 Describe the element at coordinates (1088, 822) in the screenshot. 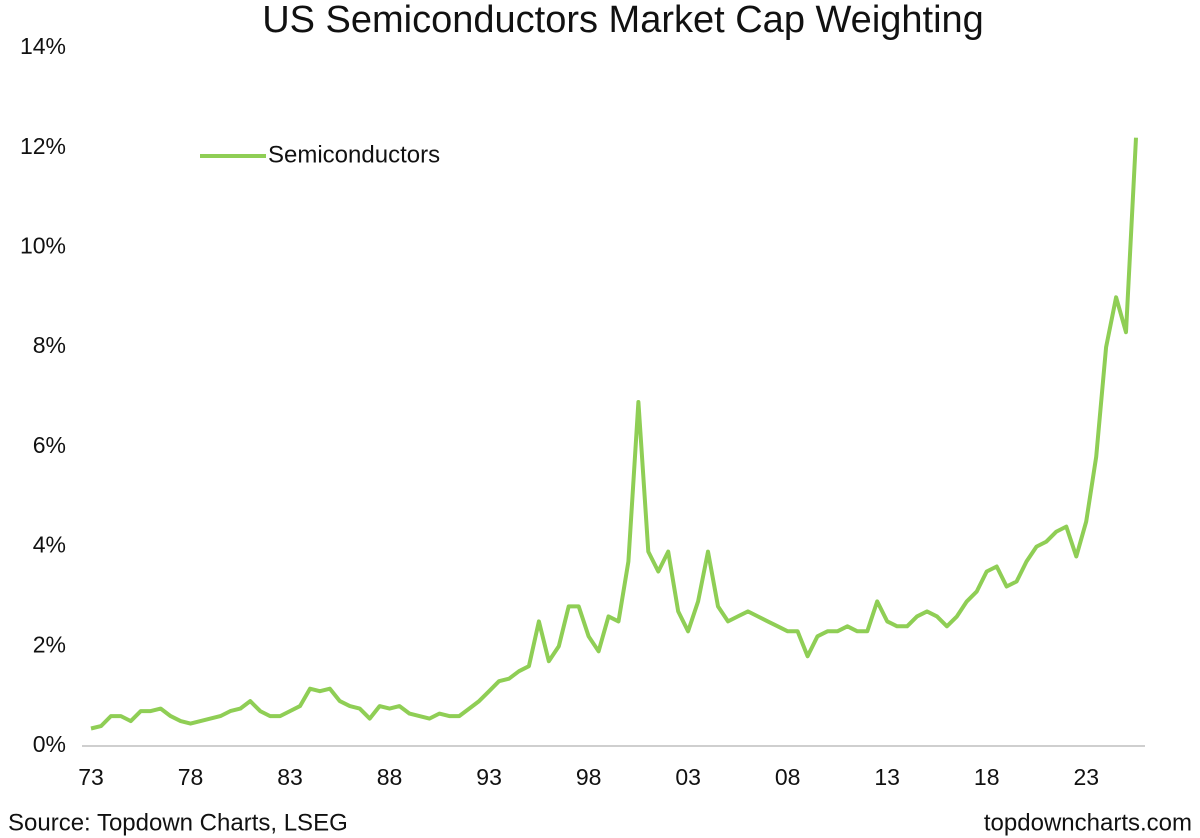

I see `watermark: topdowncharts.com` at that location.